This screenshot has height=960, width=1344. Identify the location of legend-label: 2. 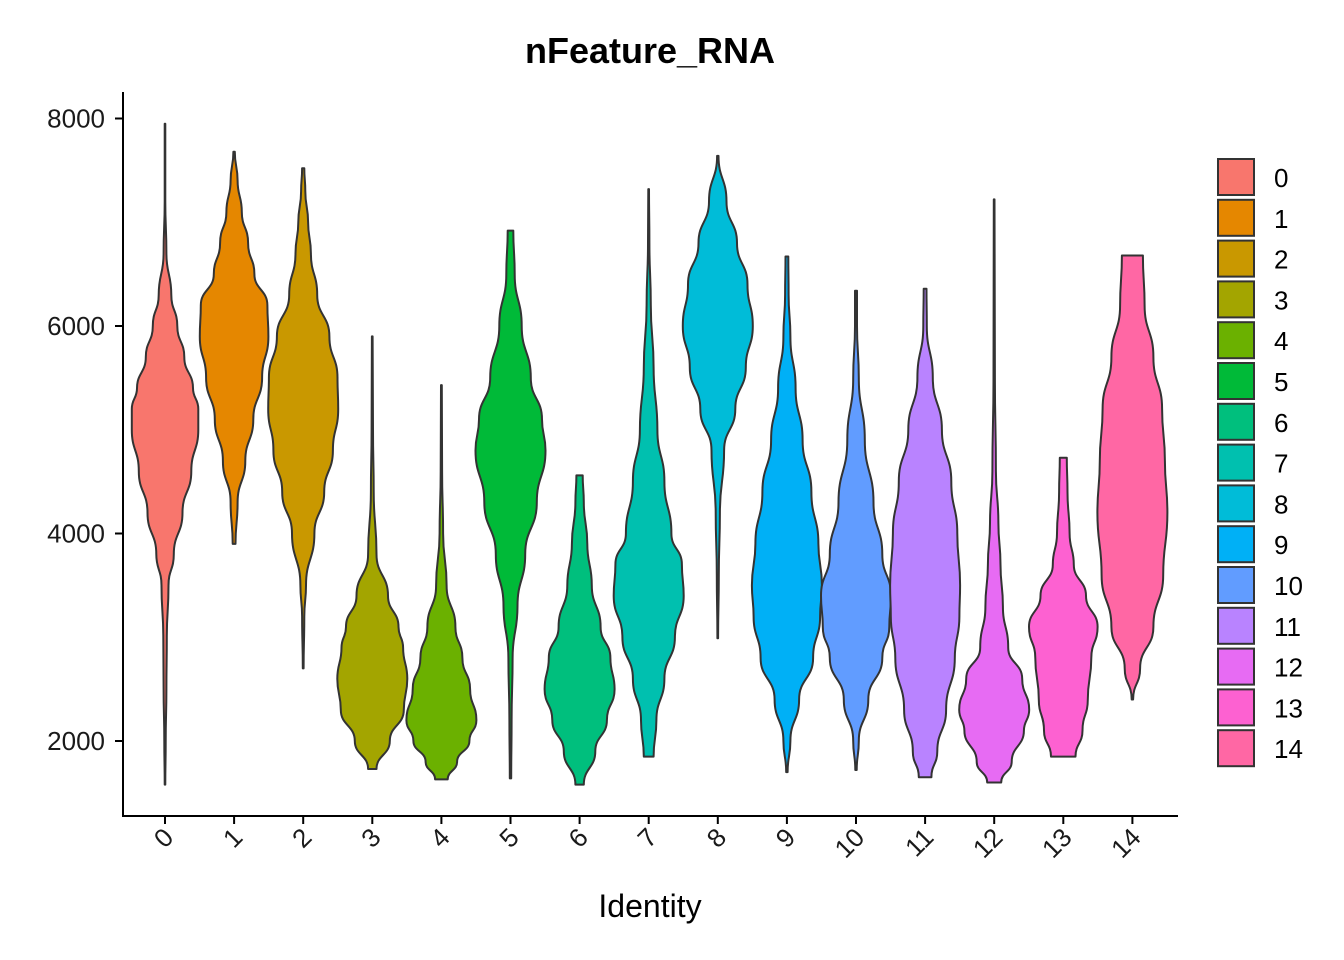
(1281, 260).